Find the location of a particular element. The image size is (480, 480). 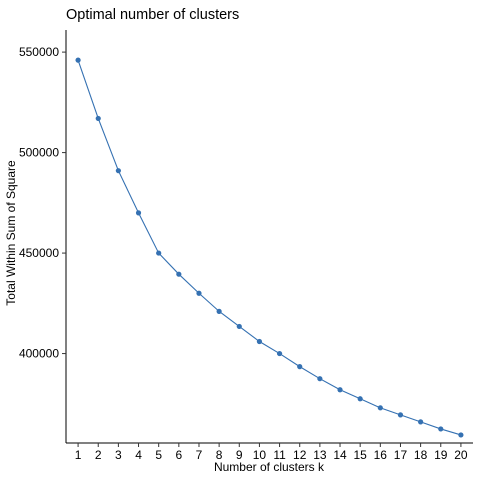

x-tick-label: 1 is located at coordinates (78, 455).